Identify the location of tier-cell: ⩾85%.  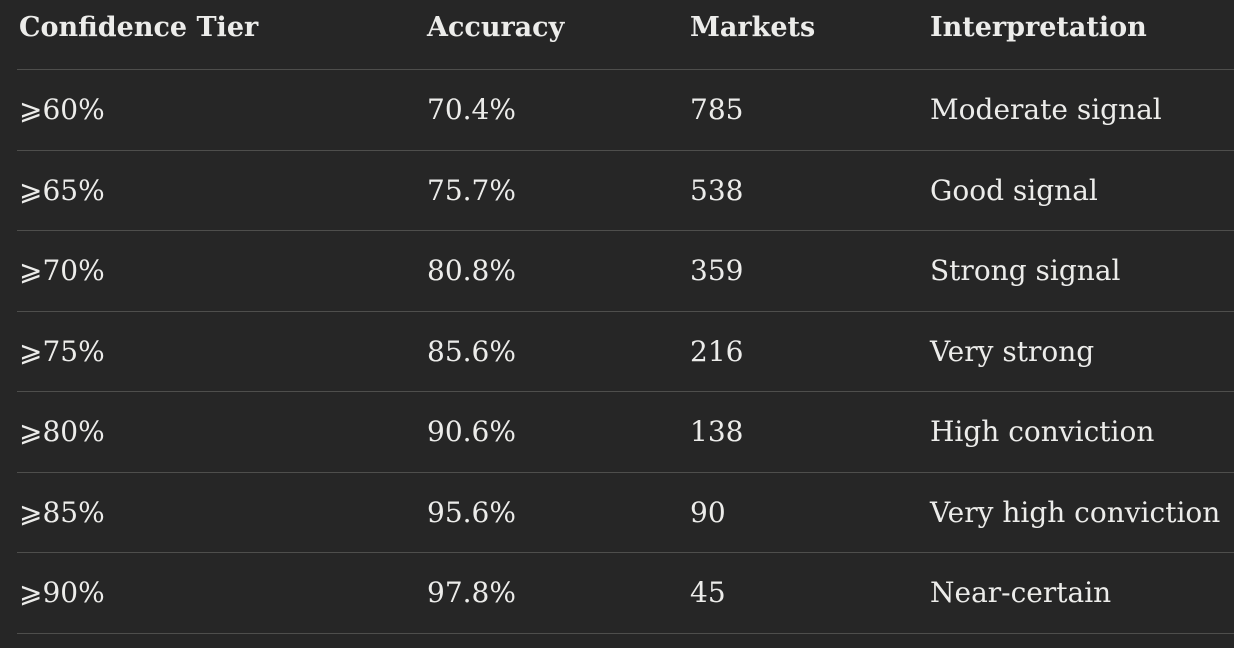
(62, 512).